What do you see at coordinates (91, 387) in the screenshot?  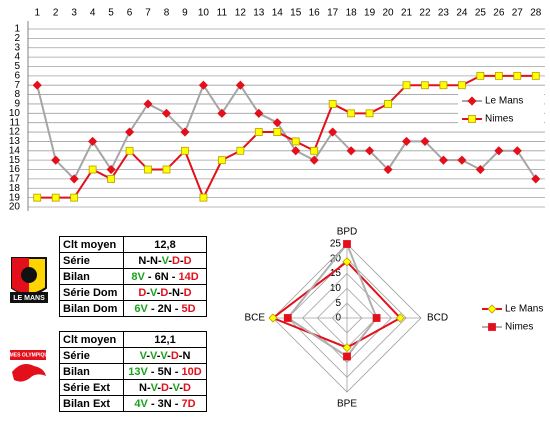 I see `row-label: Série Ext` at bounding box center [91, 387].